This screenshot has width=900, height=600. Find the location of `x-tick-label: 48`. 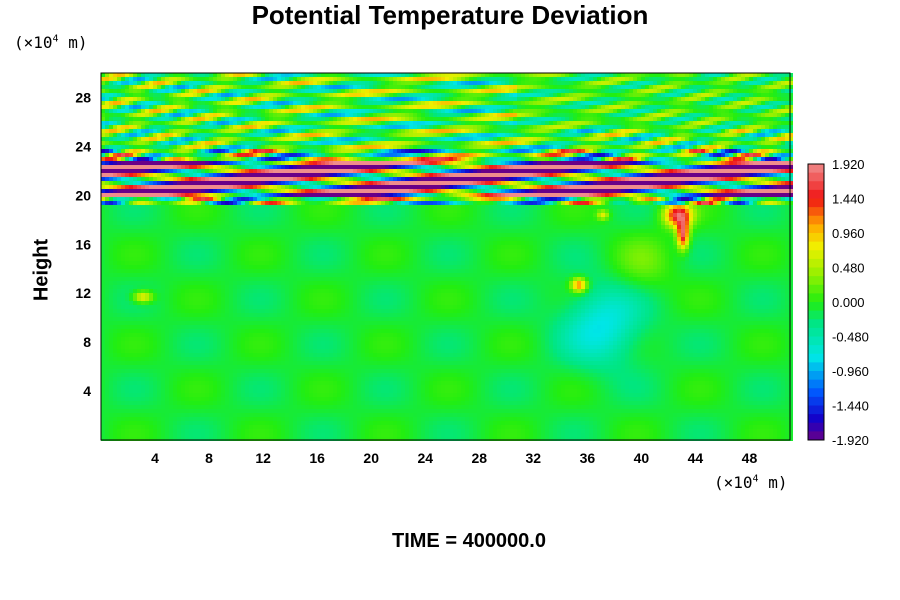

x-tick-label: 48 is located at coordinates (750, 458).